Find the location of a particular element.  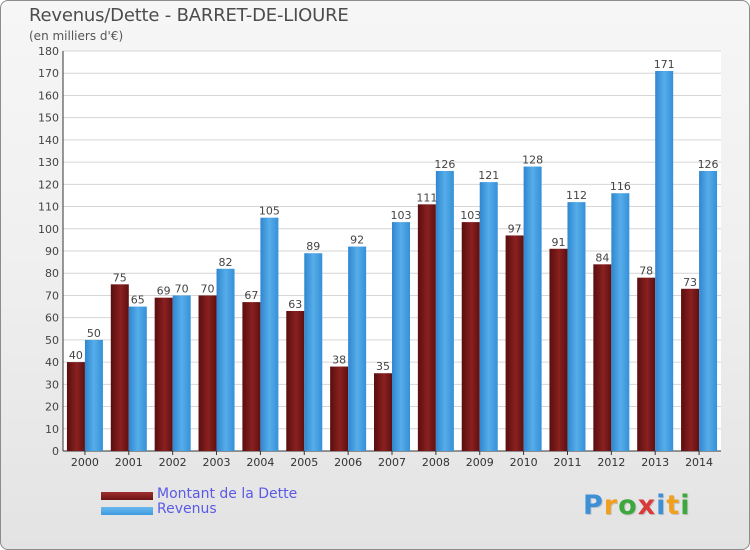

legend-swatch-revenus is located at coordinates (127, 511).